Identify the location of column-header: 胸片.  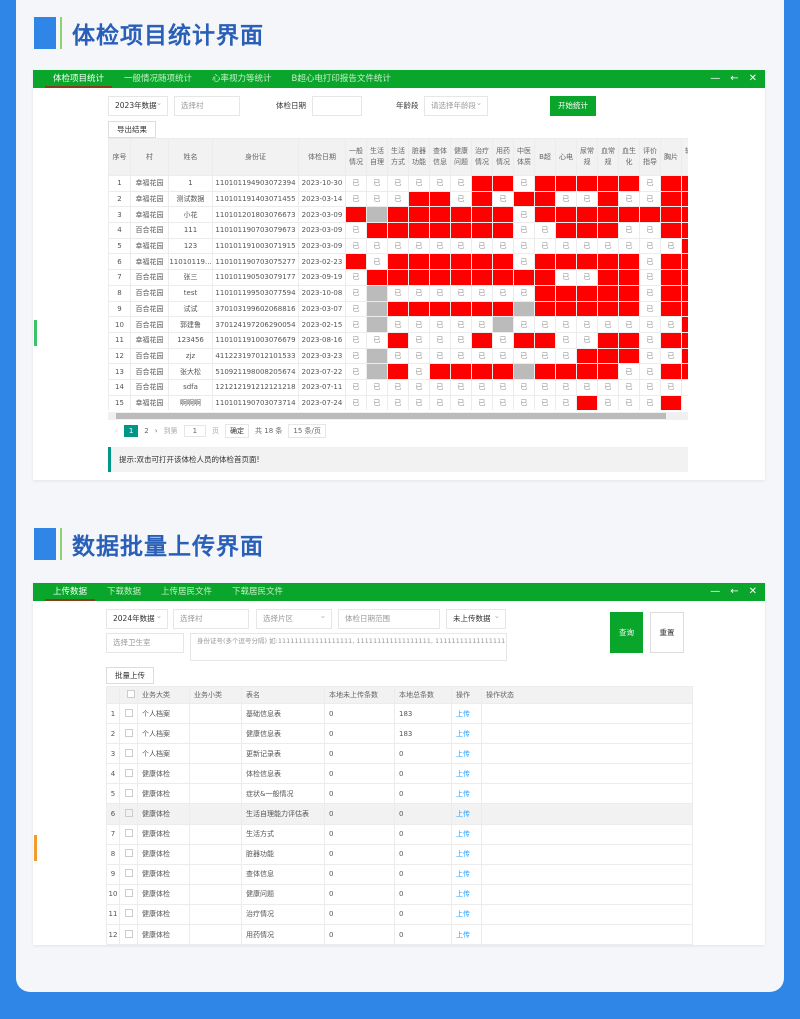
(671, 157).